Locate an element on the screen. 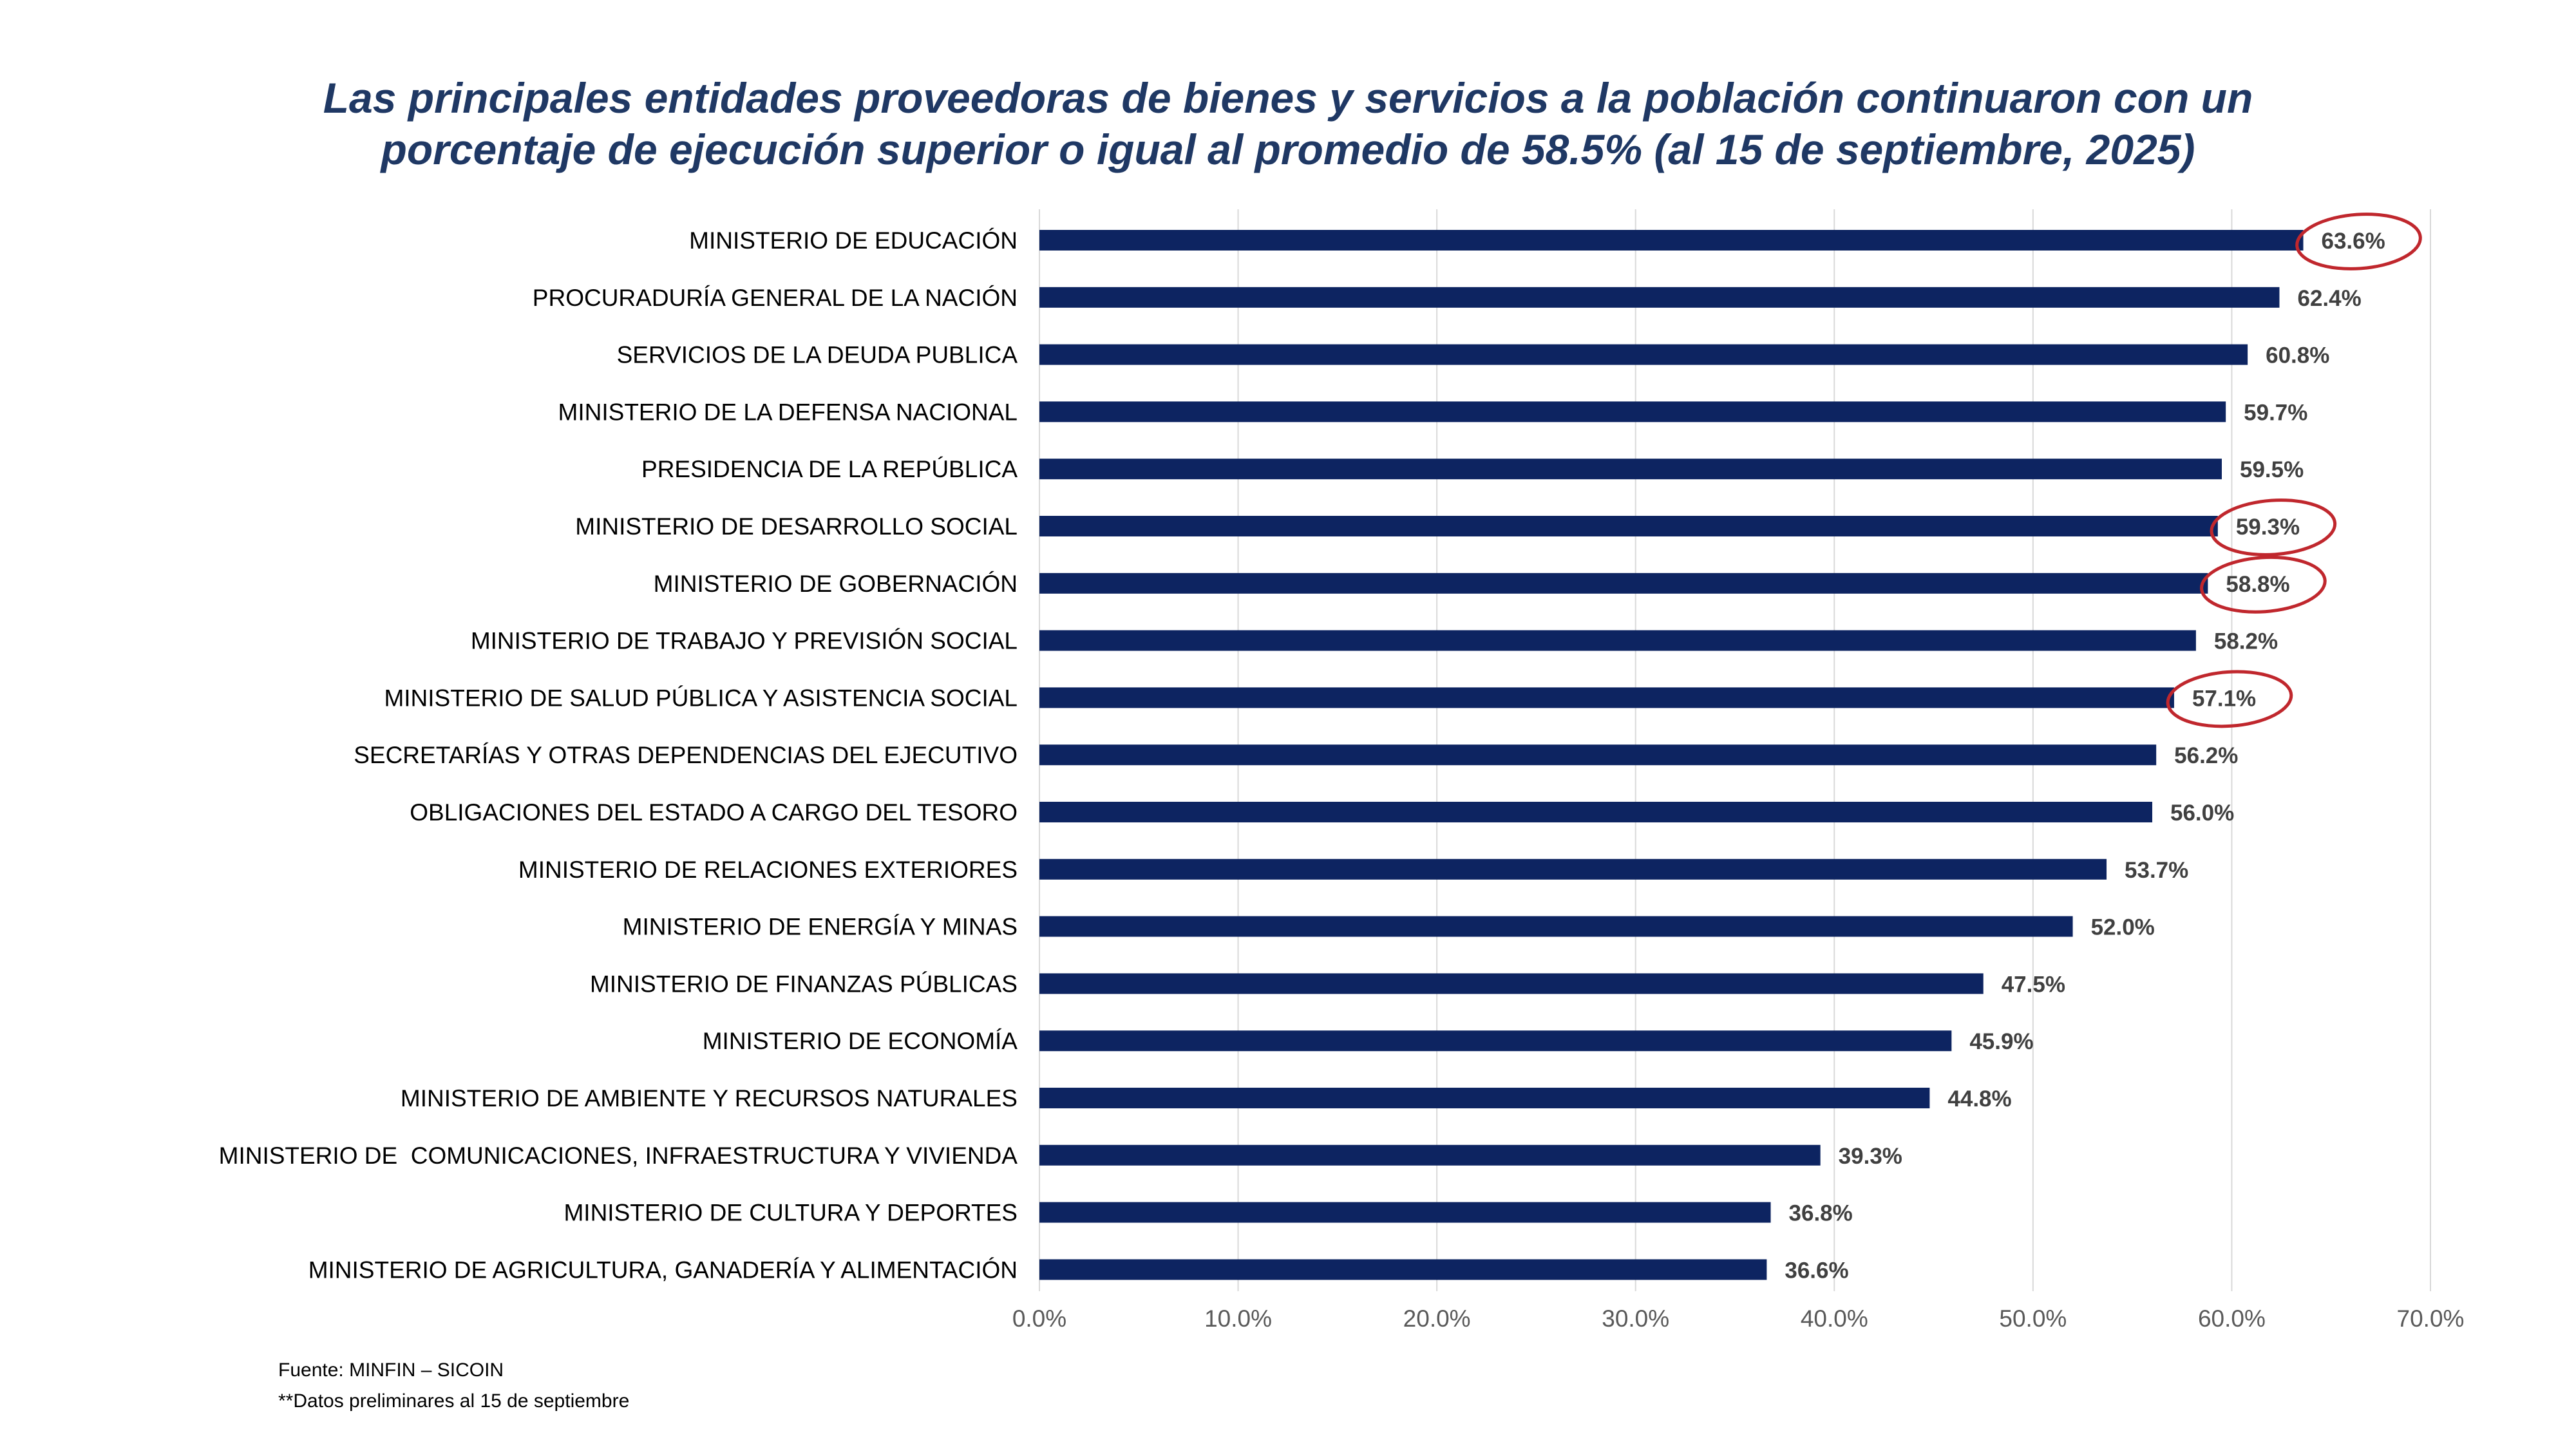  value-label: 59.7% is located at coordinates (2275, 413).